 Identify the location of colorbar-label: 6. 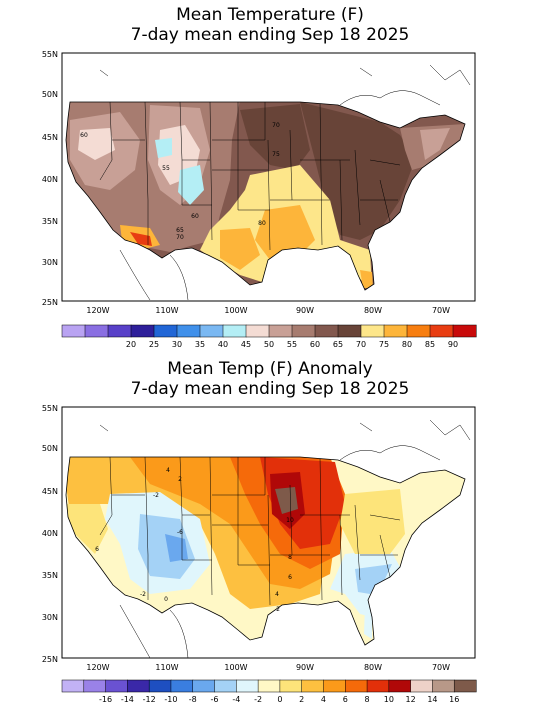
(345, 699).